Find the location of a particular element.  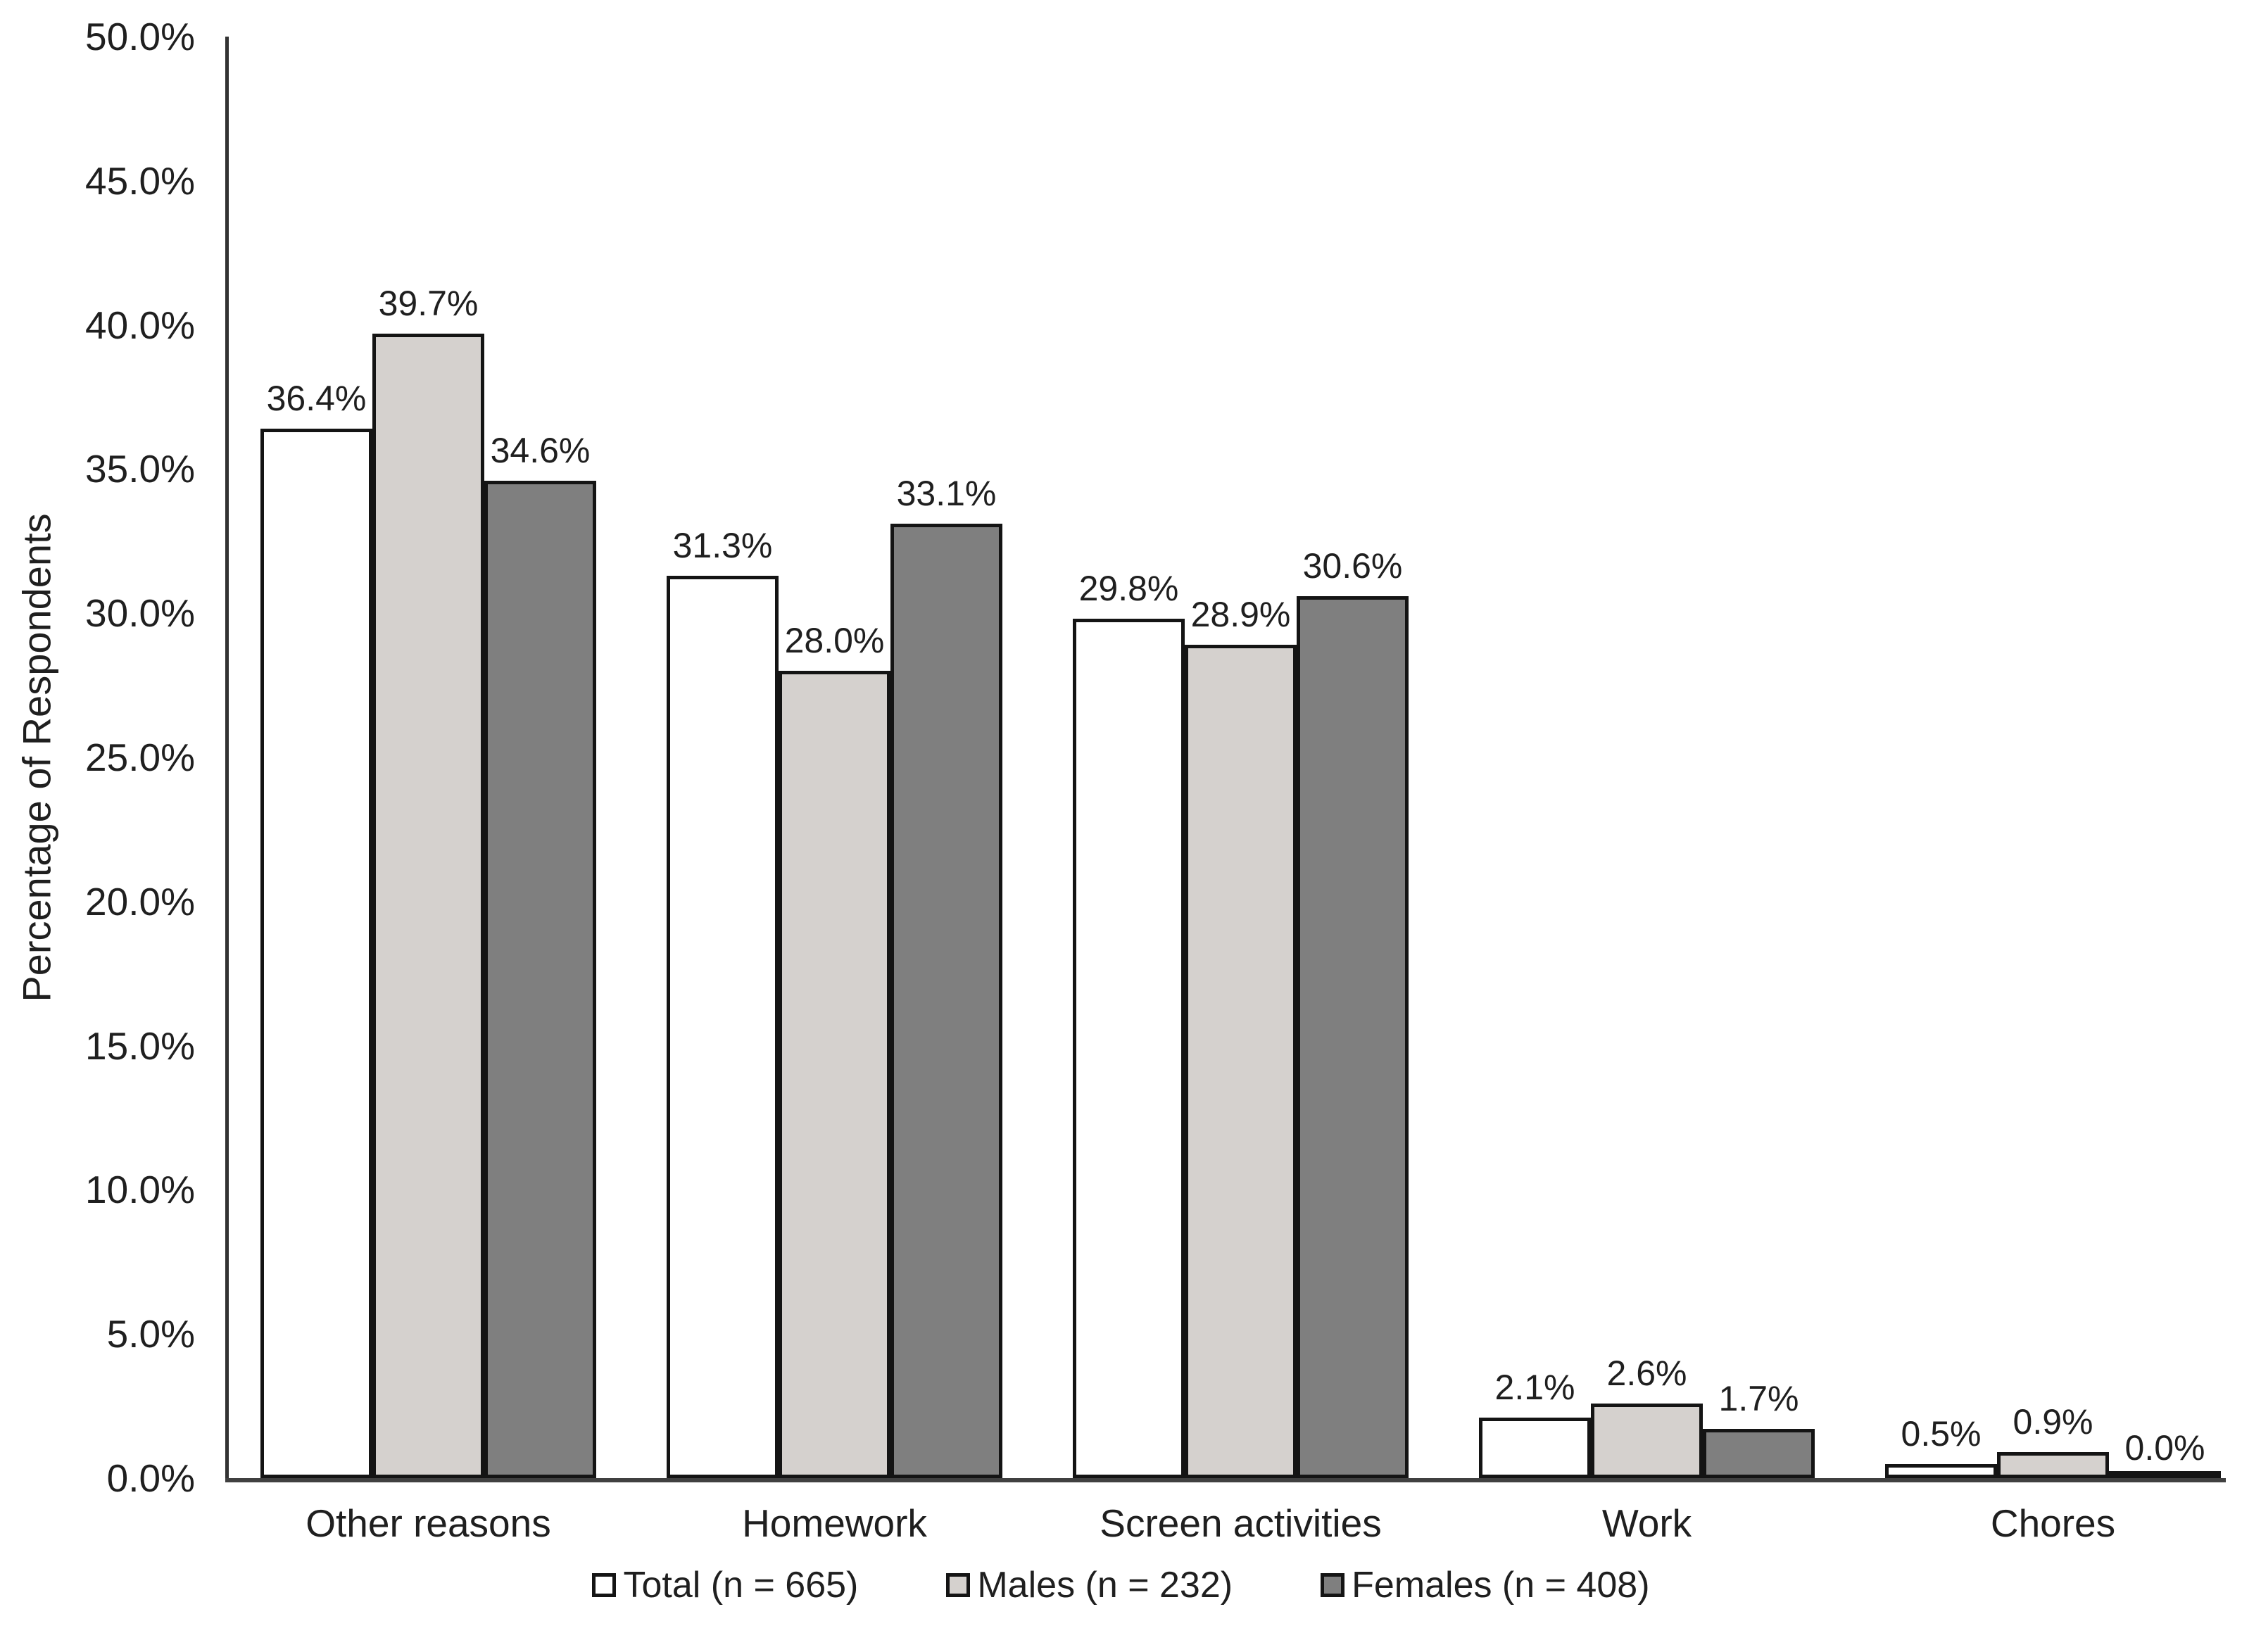

legend-item: Total (n = 665) is located at coordinates (725, 1585).